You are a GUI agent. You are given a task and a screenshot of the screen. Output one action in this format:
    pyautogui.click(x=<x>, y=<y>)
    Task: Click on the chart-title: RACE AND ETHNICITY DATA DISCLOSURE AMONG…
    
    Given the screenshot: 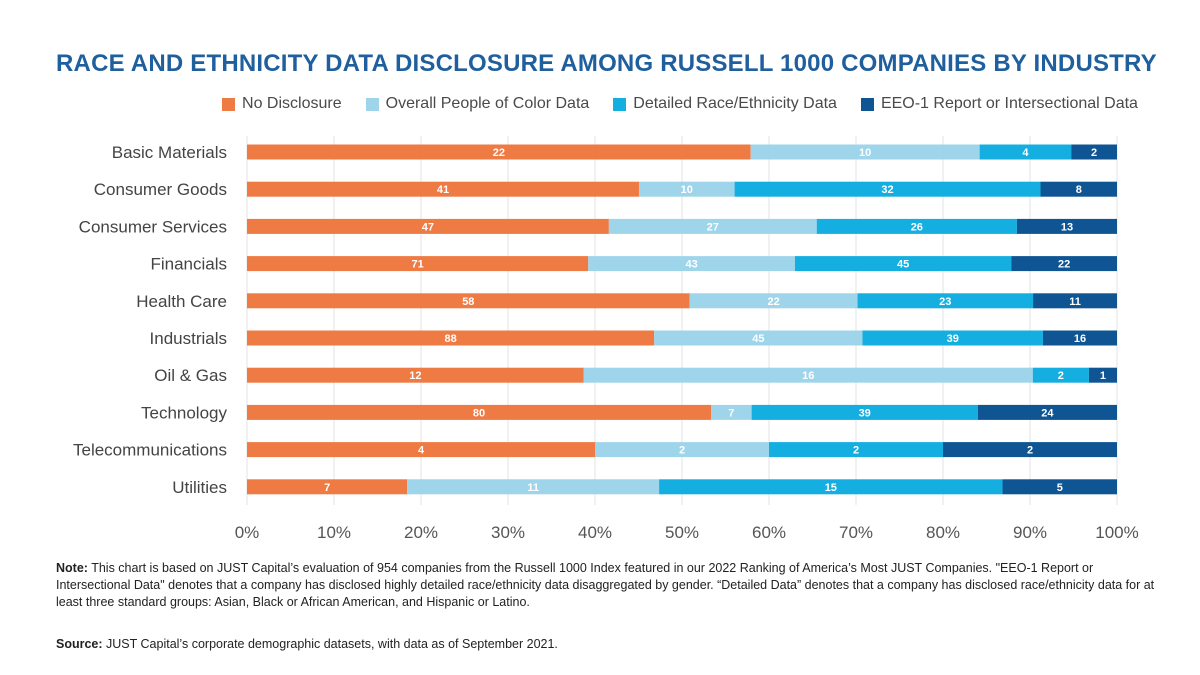 What is the action you would take?
    pyautogui.click(x=606, y=63)
    